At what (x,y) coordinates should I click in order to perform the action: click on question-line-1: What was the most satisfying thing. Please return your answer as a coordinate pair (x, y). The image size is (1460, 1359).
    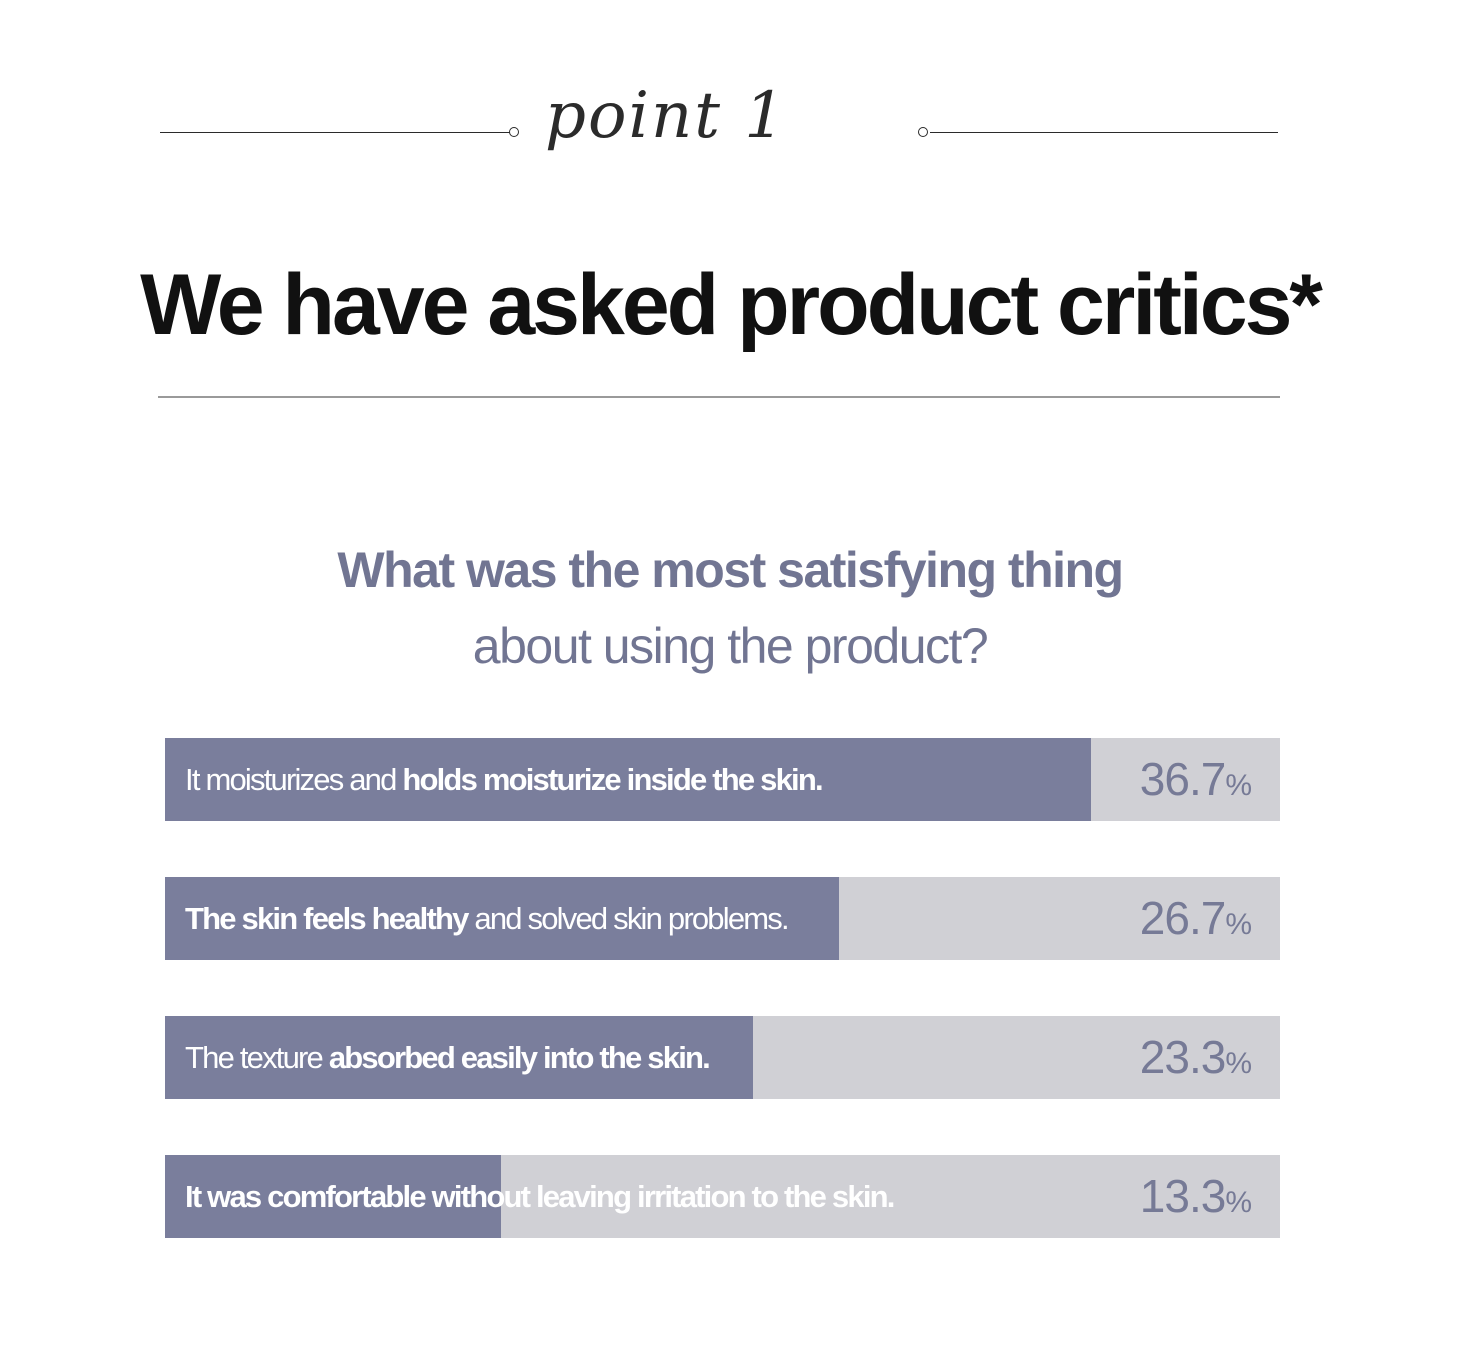
    Looking at the image, I should click on (730, 570).